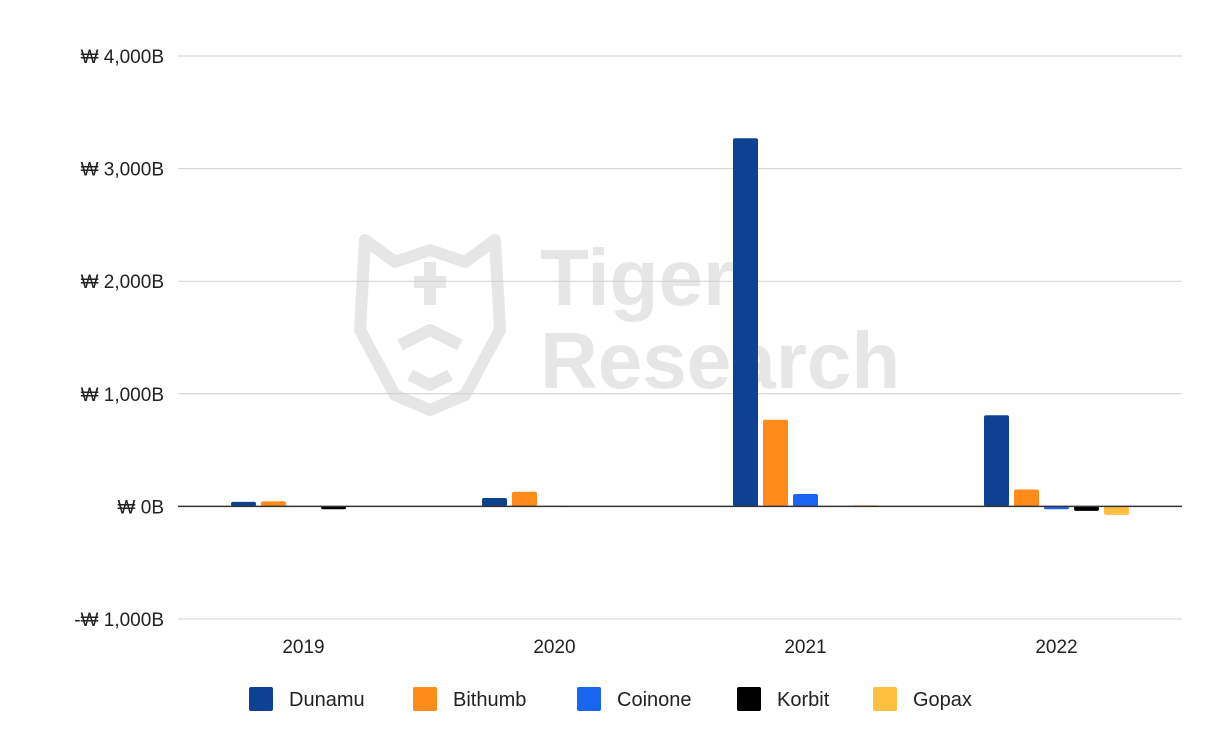 The width and height of the screenshot is (1230, 748). I want to click on legend-item-gopax: Gopax, so click(922, 699).